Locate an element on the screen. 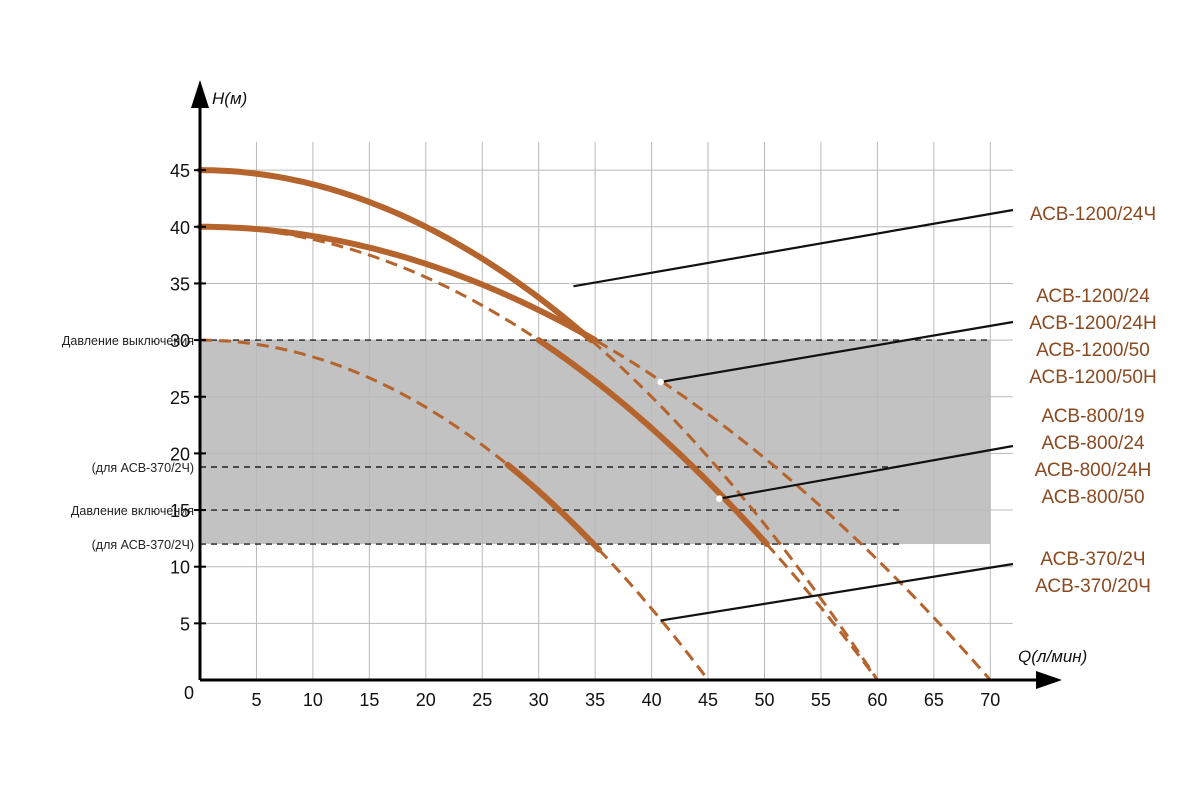 This screenshot has height=800, width=1200. x-tick-label: 10 is located at coordinates (313, 700).